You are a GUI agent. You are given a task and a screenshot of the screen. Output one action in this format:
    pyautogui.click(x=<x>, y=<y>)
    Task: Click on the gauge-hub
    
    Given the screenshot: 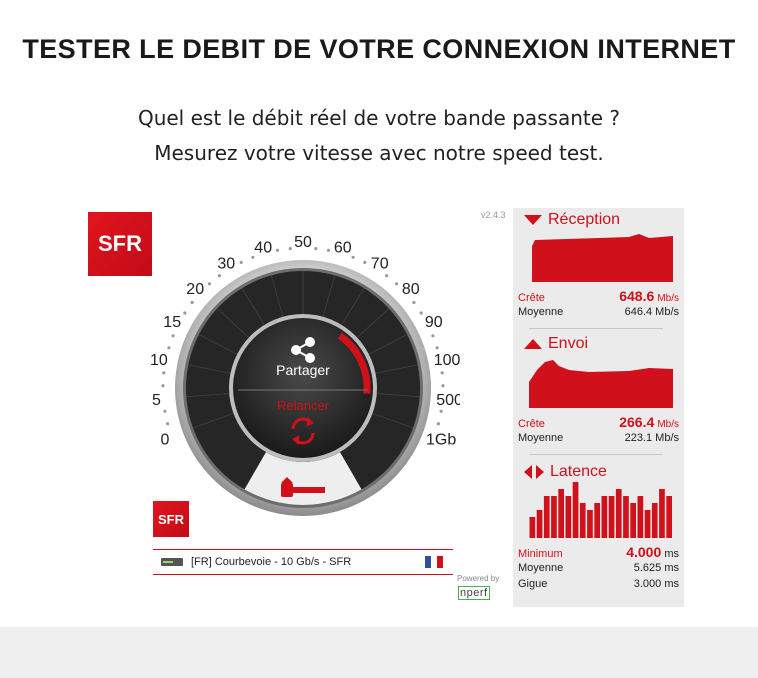 What is the action you would take?
    pyautogui.click(x=303, y=388)
    